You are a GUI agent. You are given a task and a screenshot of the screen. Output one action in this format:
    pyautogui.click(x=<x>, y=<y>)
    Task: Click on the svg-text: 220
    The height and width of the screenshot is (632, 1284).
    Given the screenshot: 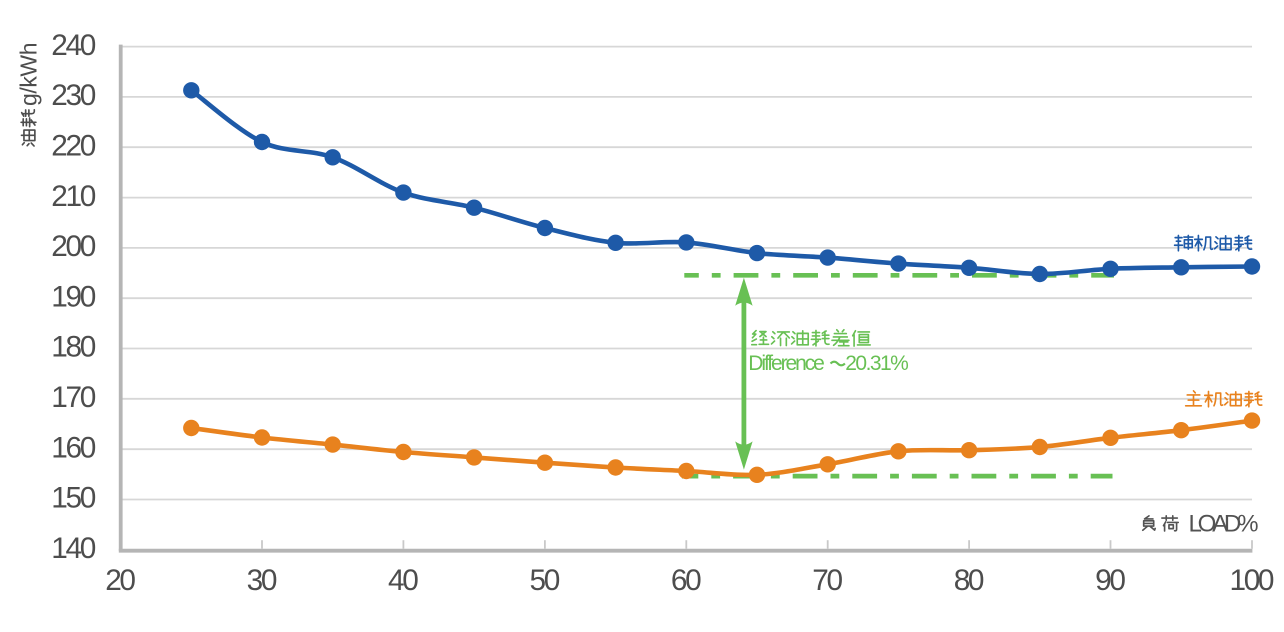 What is the action you would take?
    pyautogui.click(x=73, y=145)
    